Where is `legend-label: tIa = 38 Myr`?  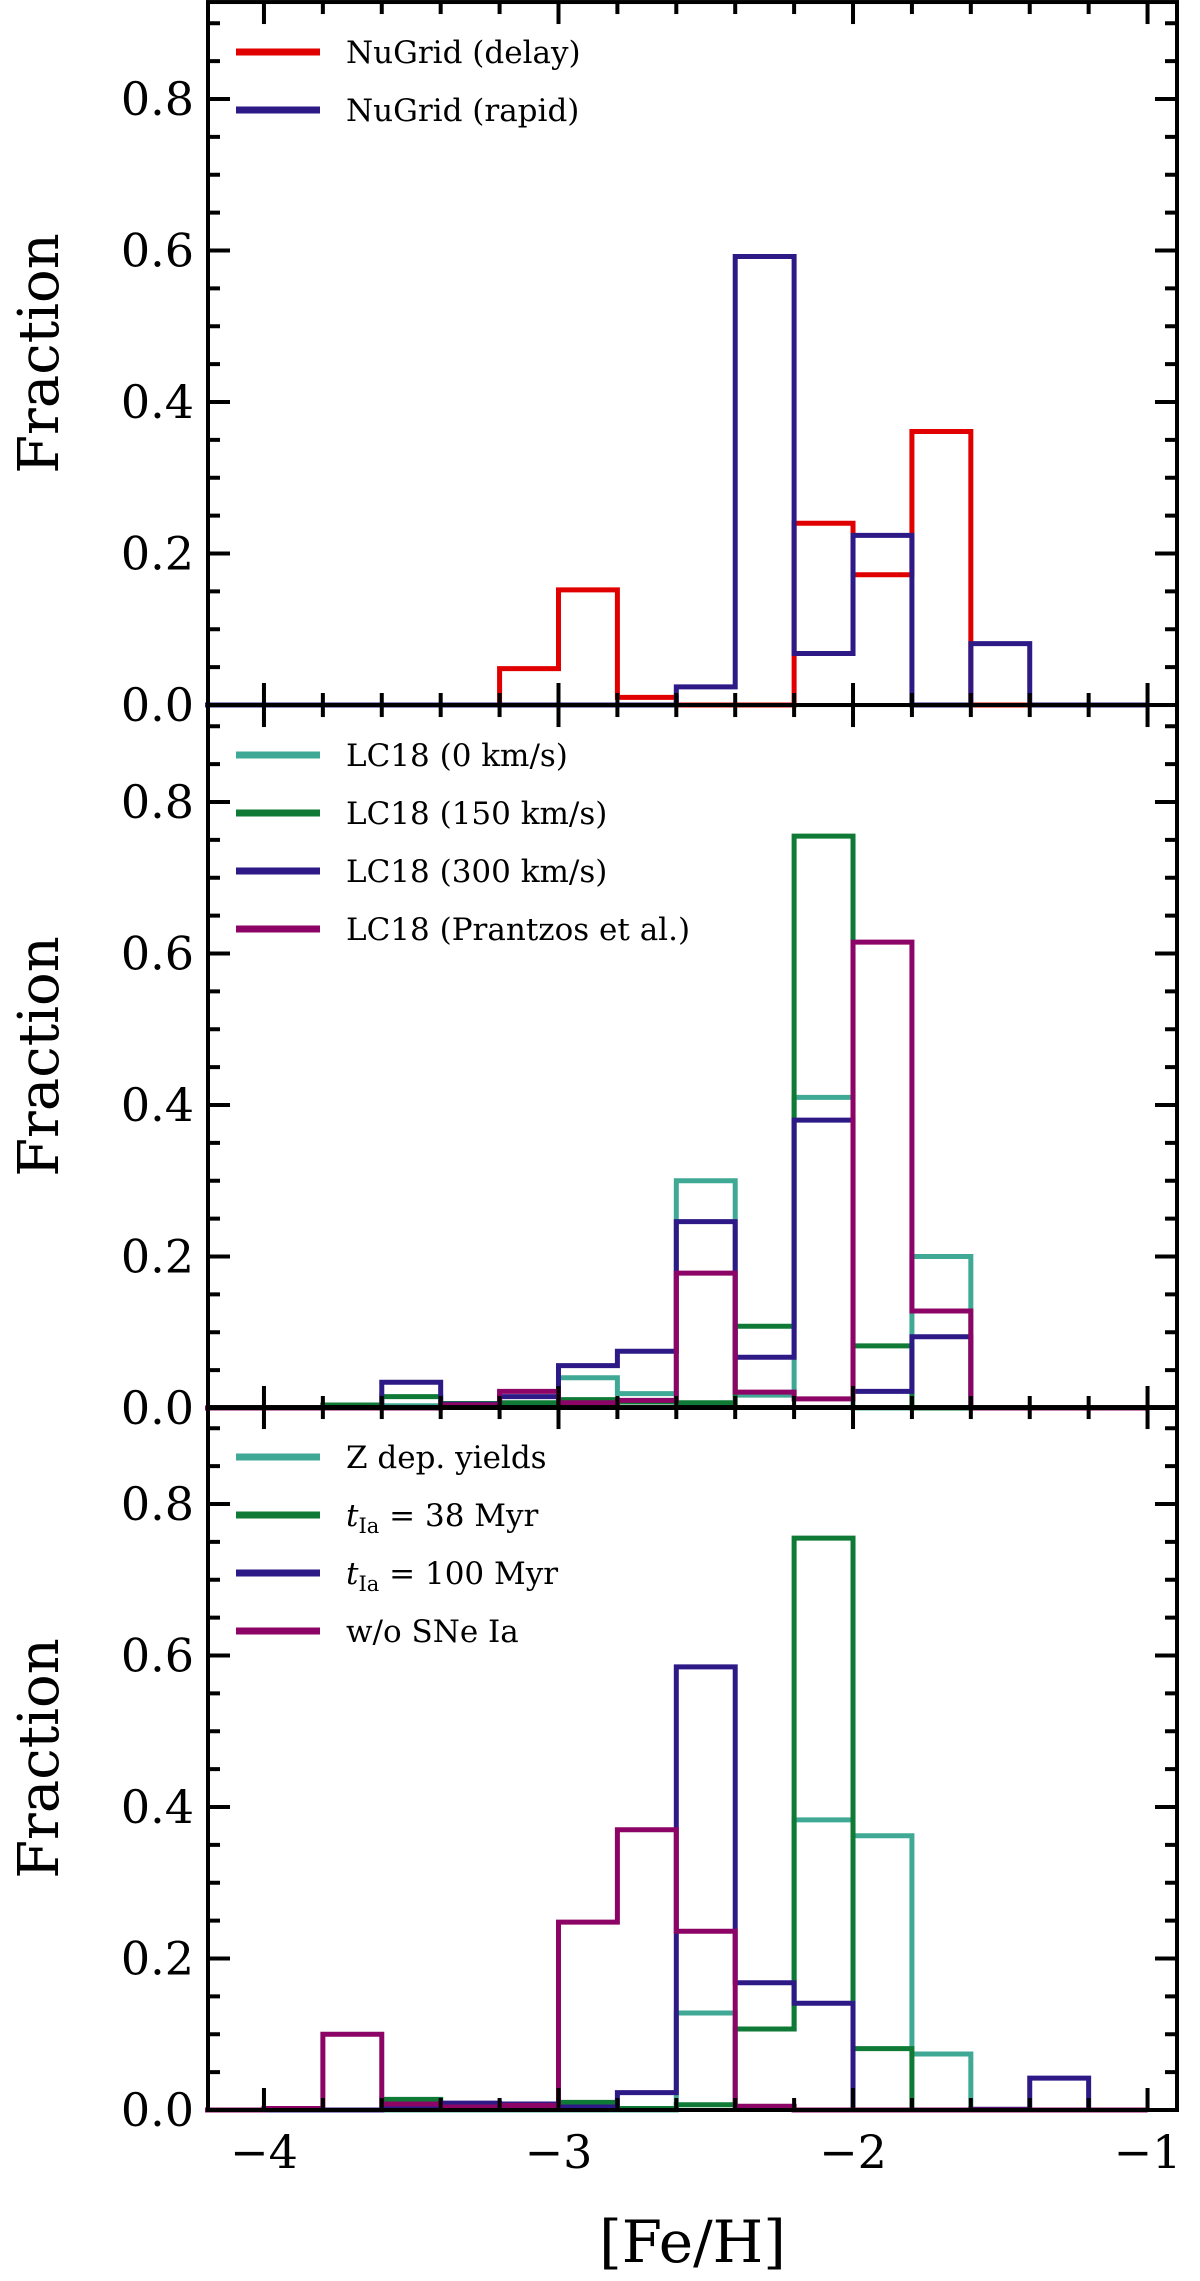
legend-label: tIa = 38 Myr is located at coordinates (442, 1518).